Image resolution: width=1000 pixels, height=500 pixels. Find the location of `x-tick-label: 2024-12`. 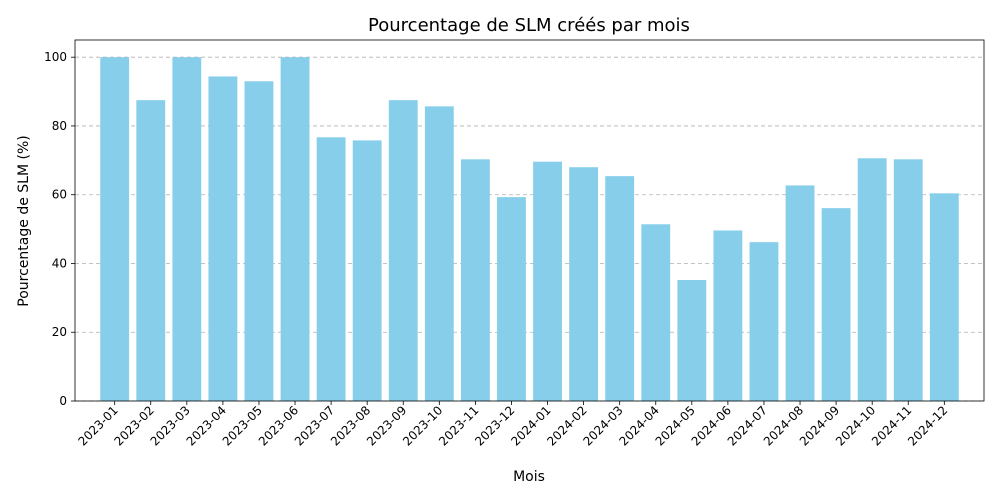

x-tick-label: 2024-12 is located at coordinates (927, 425).